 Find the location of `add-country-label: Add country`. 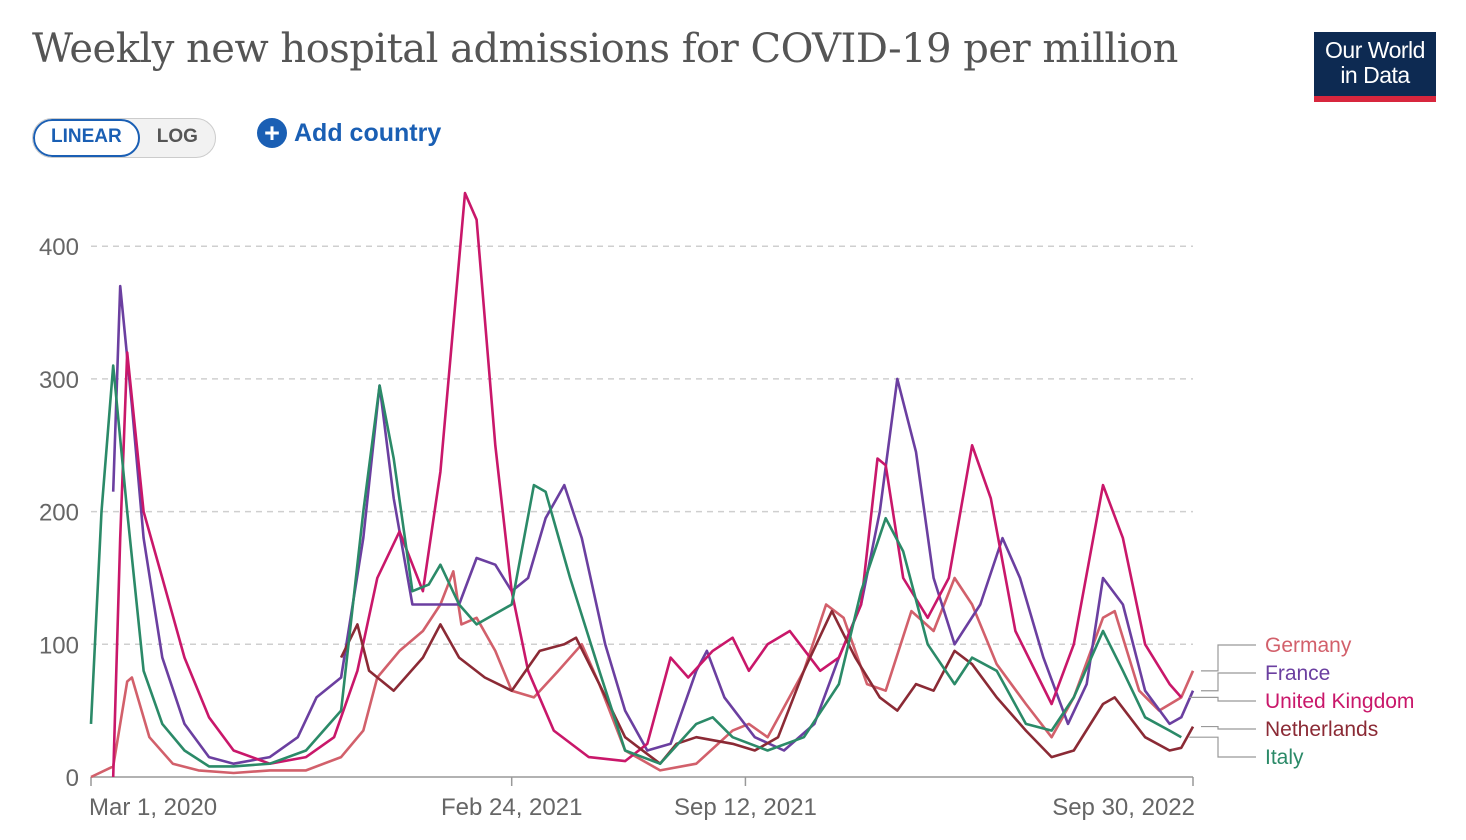

add-country-label: Add country is located at coordinates (368, 132).